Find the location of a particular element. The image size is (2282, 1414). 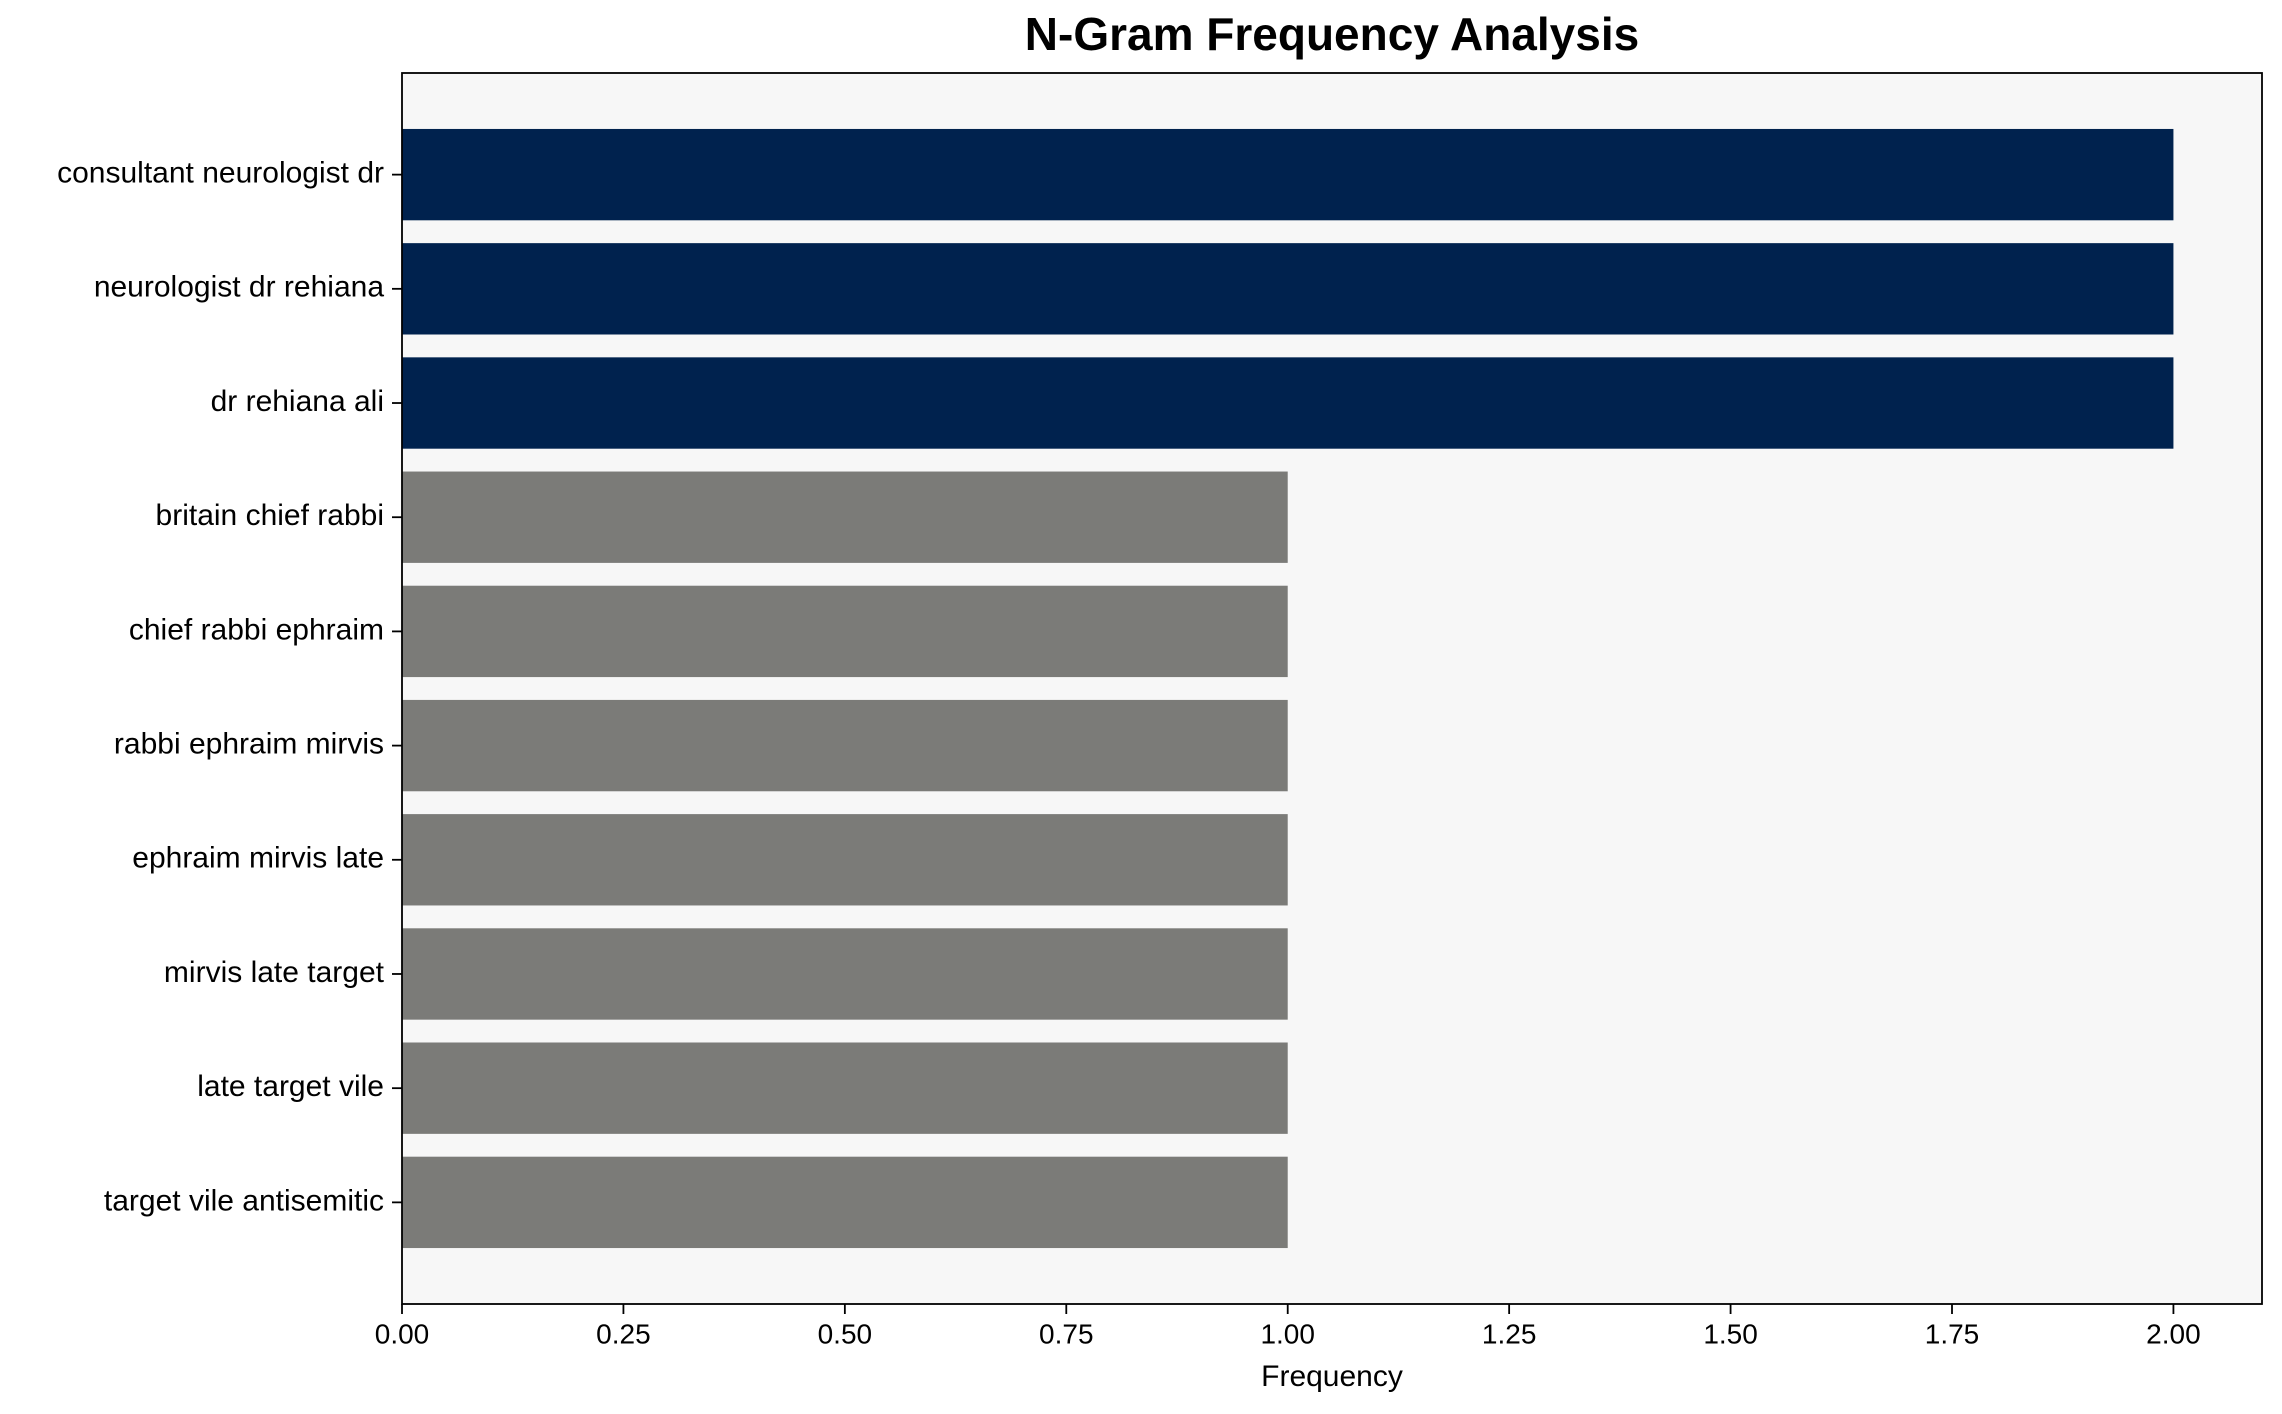

x-tick-label: 0.25 is located at coordinates (623, 1333).